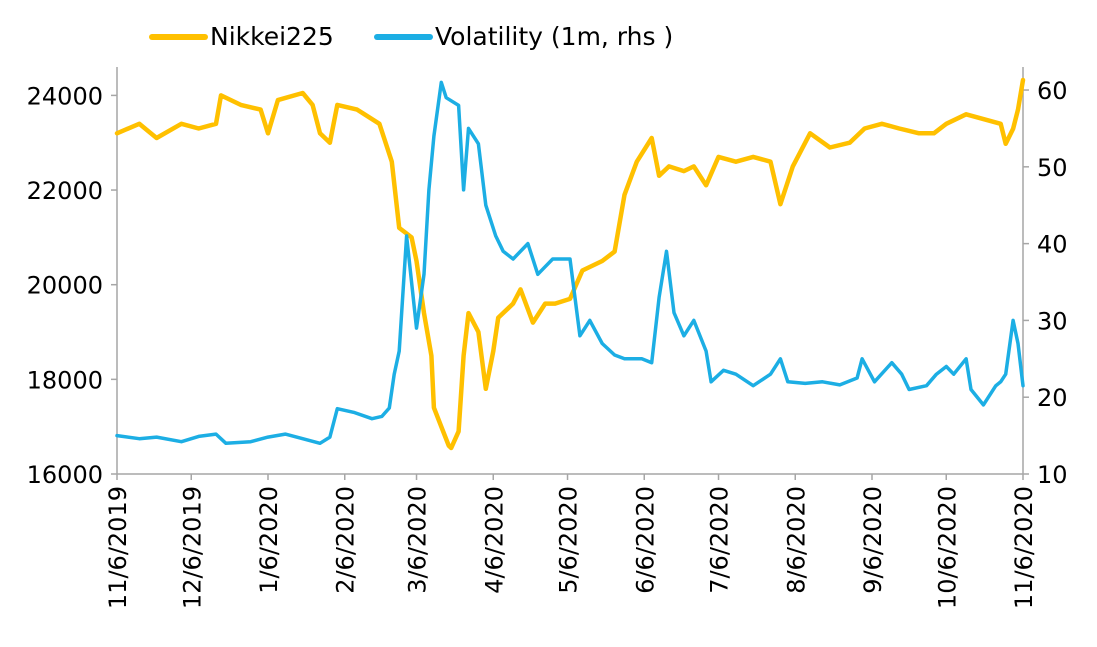 This screenshot has width=1097, height=647. What do you see at coordinates (65, 96) in the screenshot?
I see `y-left-tick-label: 24000` at bounding box center [65, 96].